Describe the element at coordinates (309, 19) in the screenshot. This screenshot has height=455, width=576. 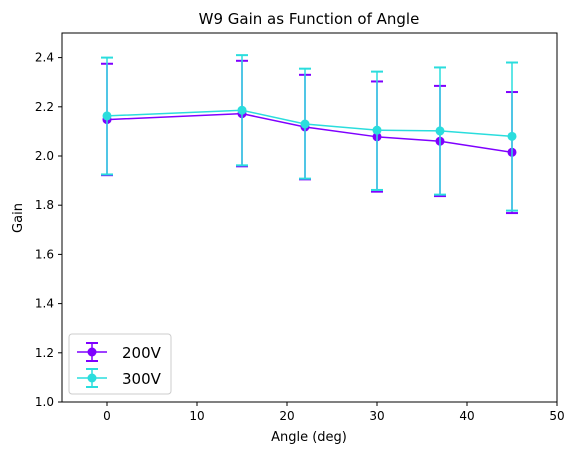
I see `chart-title: W9 Gain as Function of Angle` at that location.